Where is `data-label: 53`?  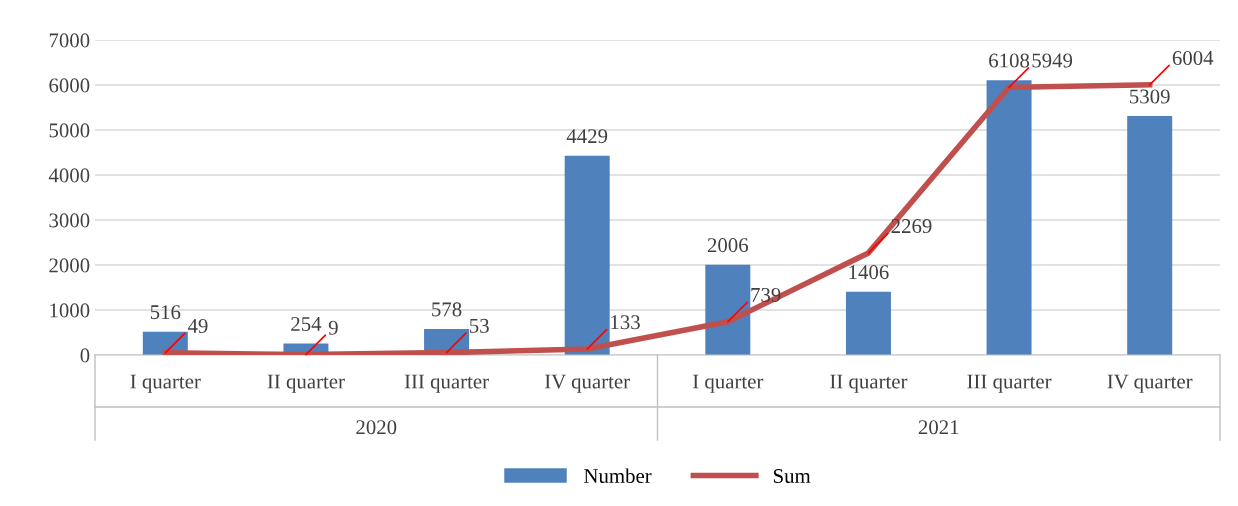
data-label: 53 is located at coordinates (479, 325).